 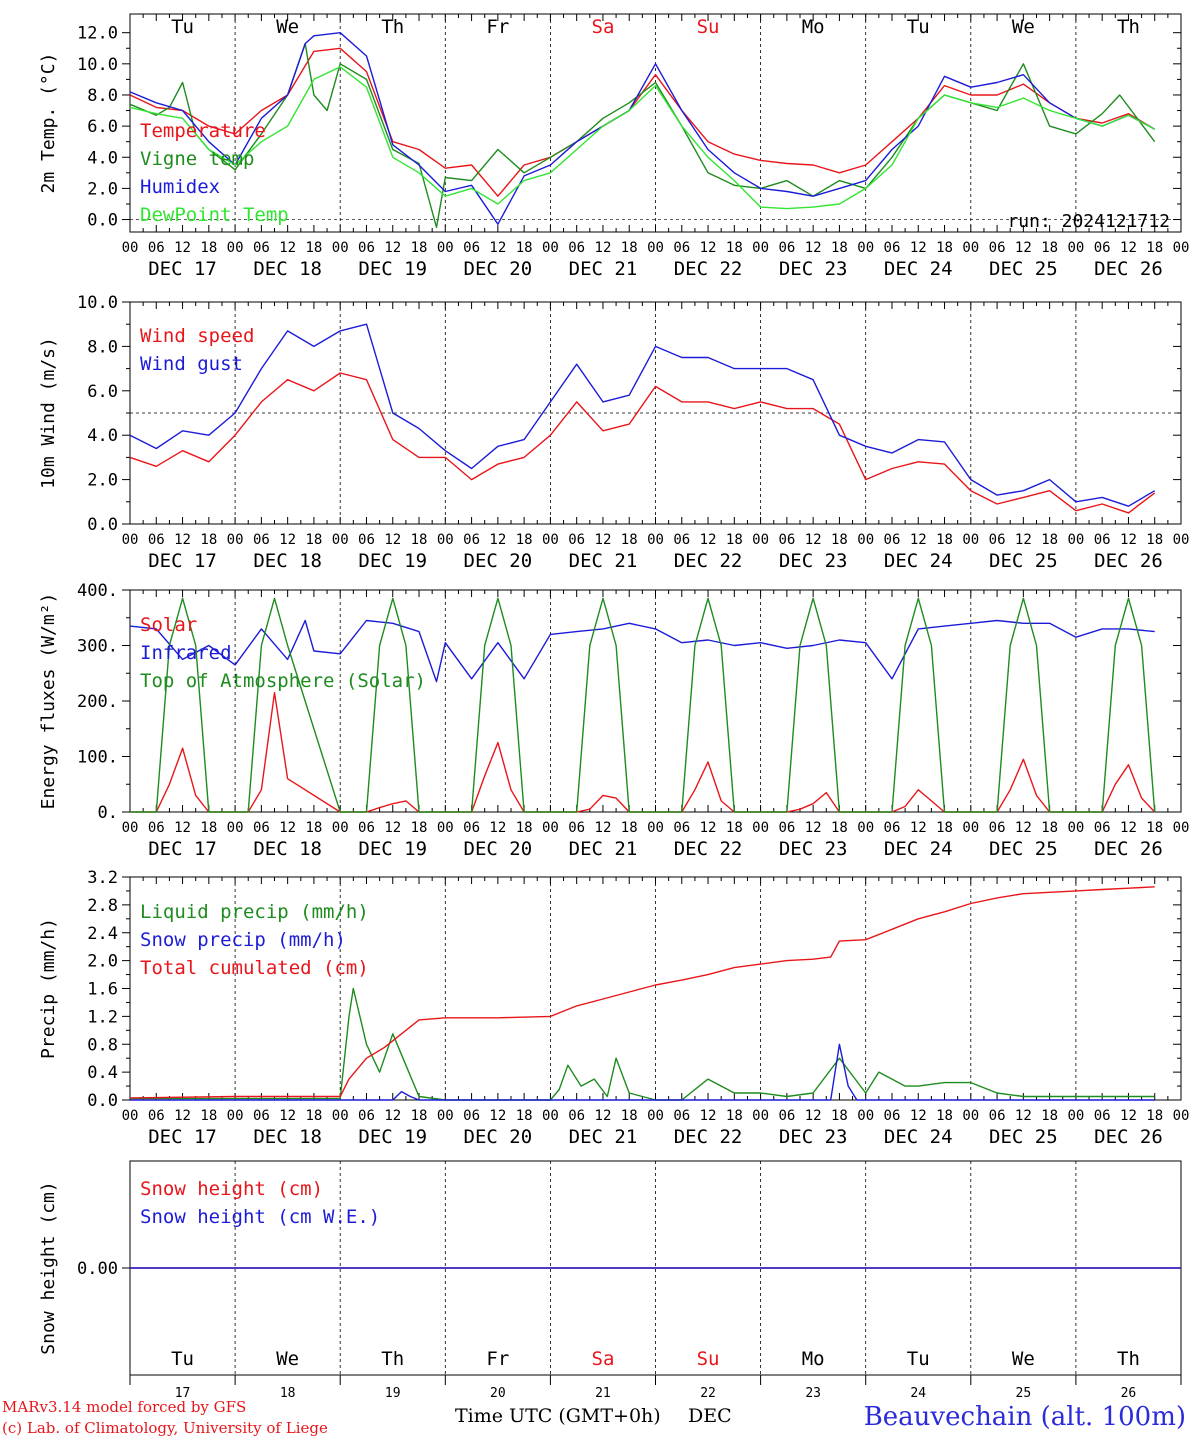 What do you see at coordinates (288, 1393) in the screenshot?
I see `day-number-label: 18` at bounding box center [288, 1393].